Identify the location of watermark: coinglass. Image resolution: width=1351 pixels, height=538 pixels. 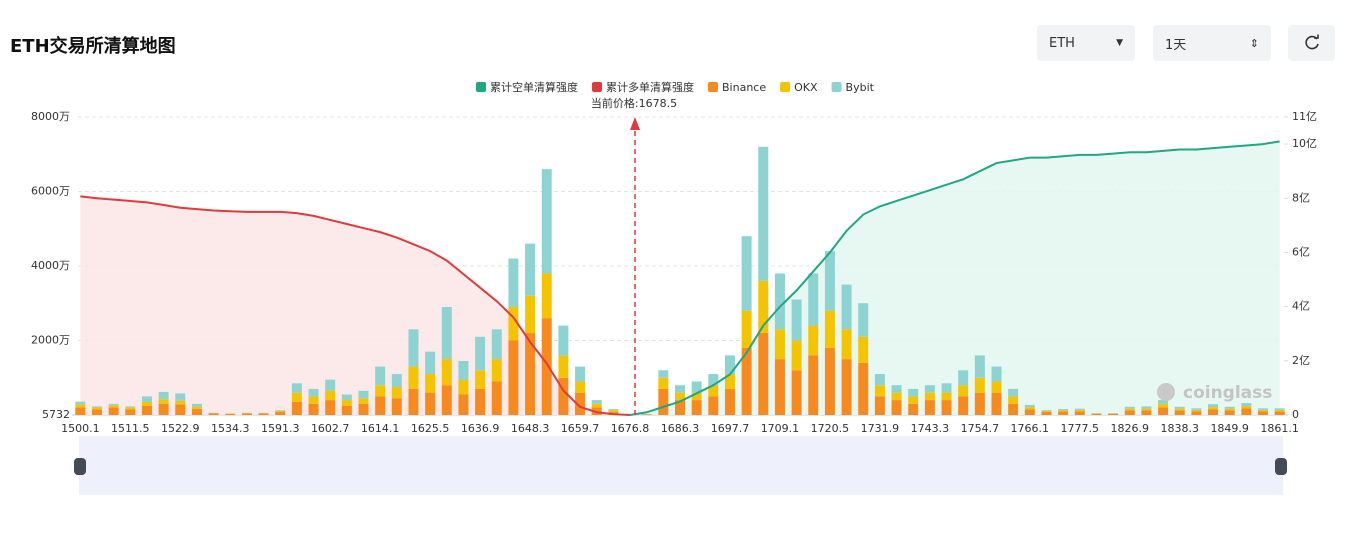
(1227, 393).